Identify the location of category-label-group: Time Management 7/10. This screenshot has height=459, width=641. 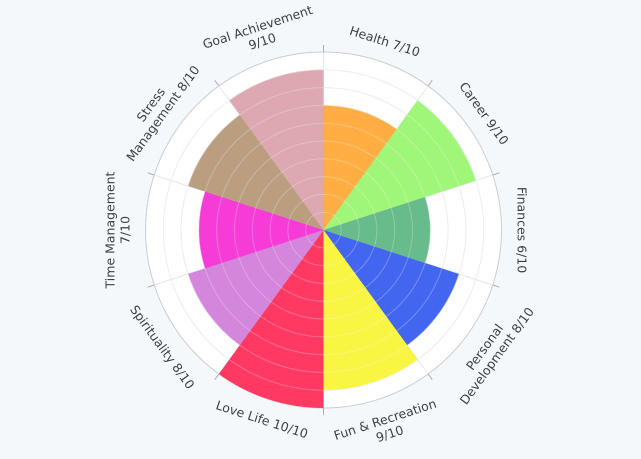
(118, 230).